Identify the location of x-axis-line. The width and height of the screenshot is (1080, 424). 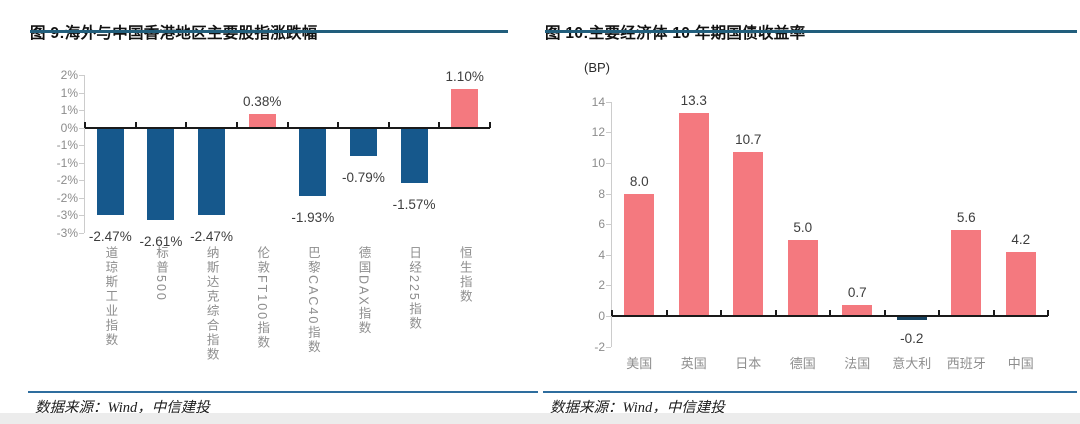
(830, 316).